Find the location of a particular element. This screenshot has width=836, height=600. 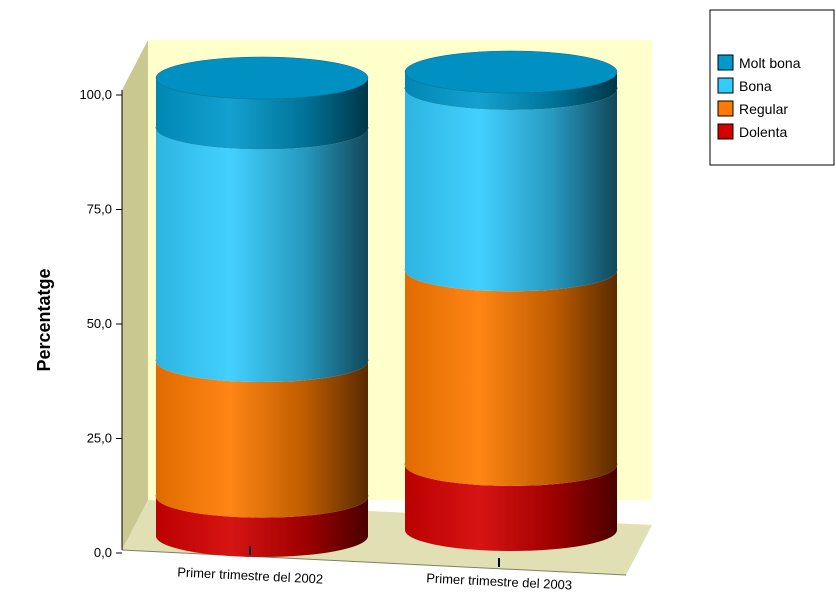

legend-label: Dolenta is located at coordinates (763, 132).